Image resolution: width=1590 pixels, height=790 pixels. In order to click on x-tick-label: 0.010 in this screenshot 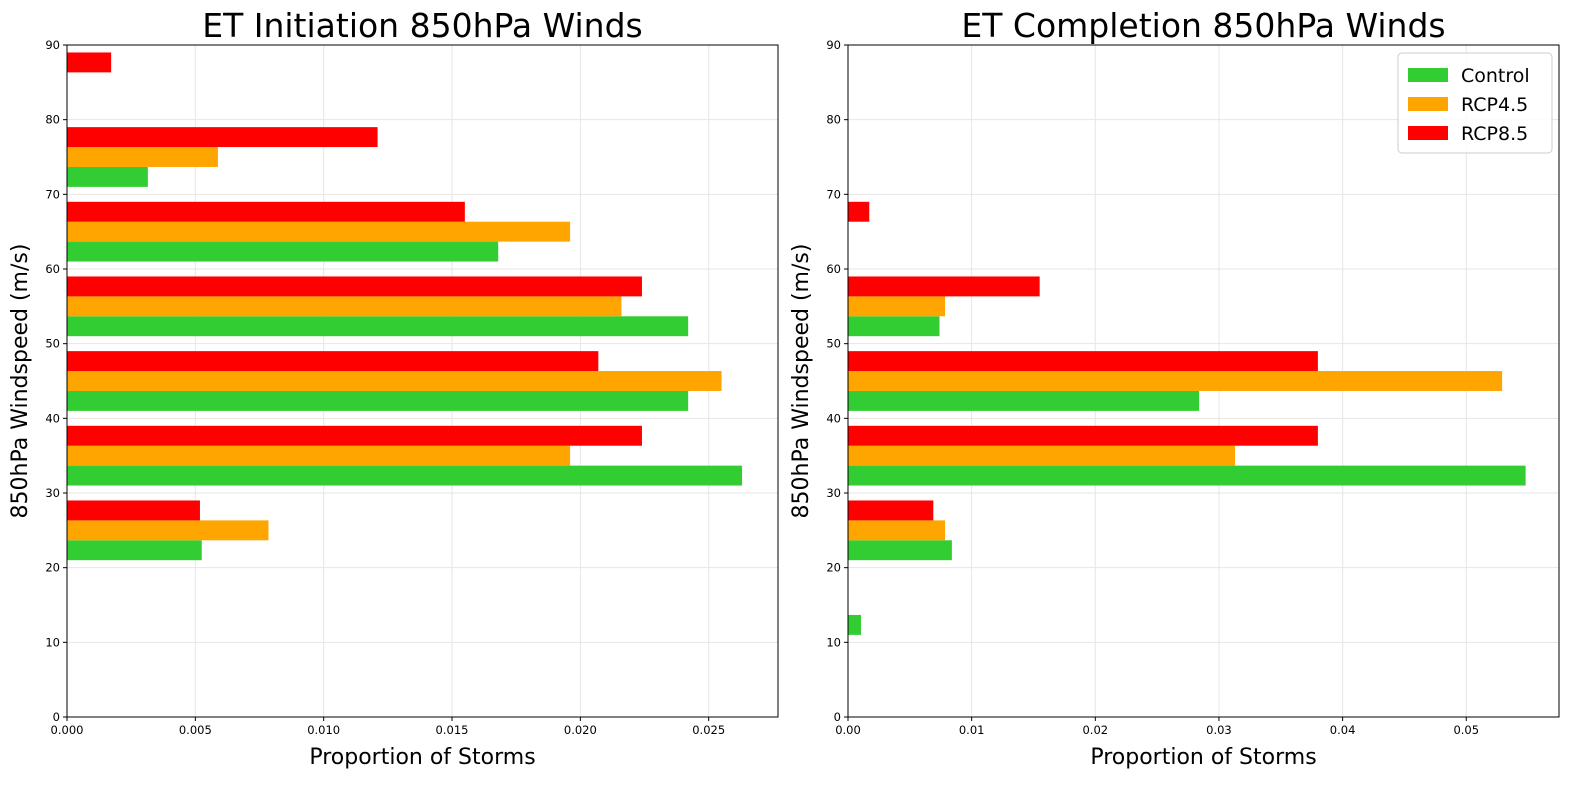, I will do `click(323, 730)`.